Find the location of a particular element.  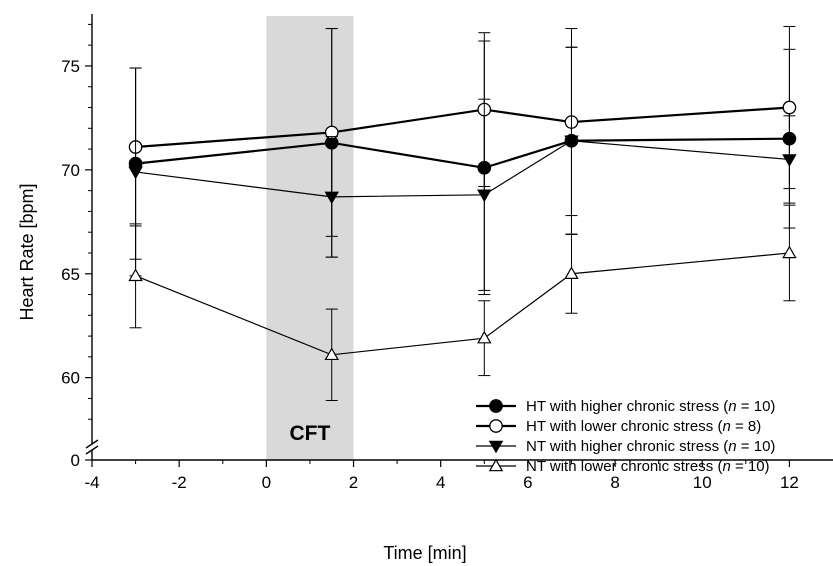

legend-item: NT with higher chronic stress (n = 10) is located at coordinates (625, 446).